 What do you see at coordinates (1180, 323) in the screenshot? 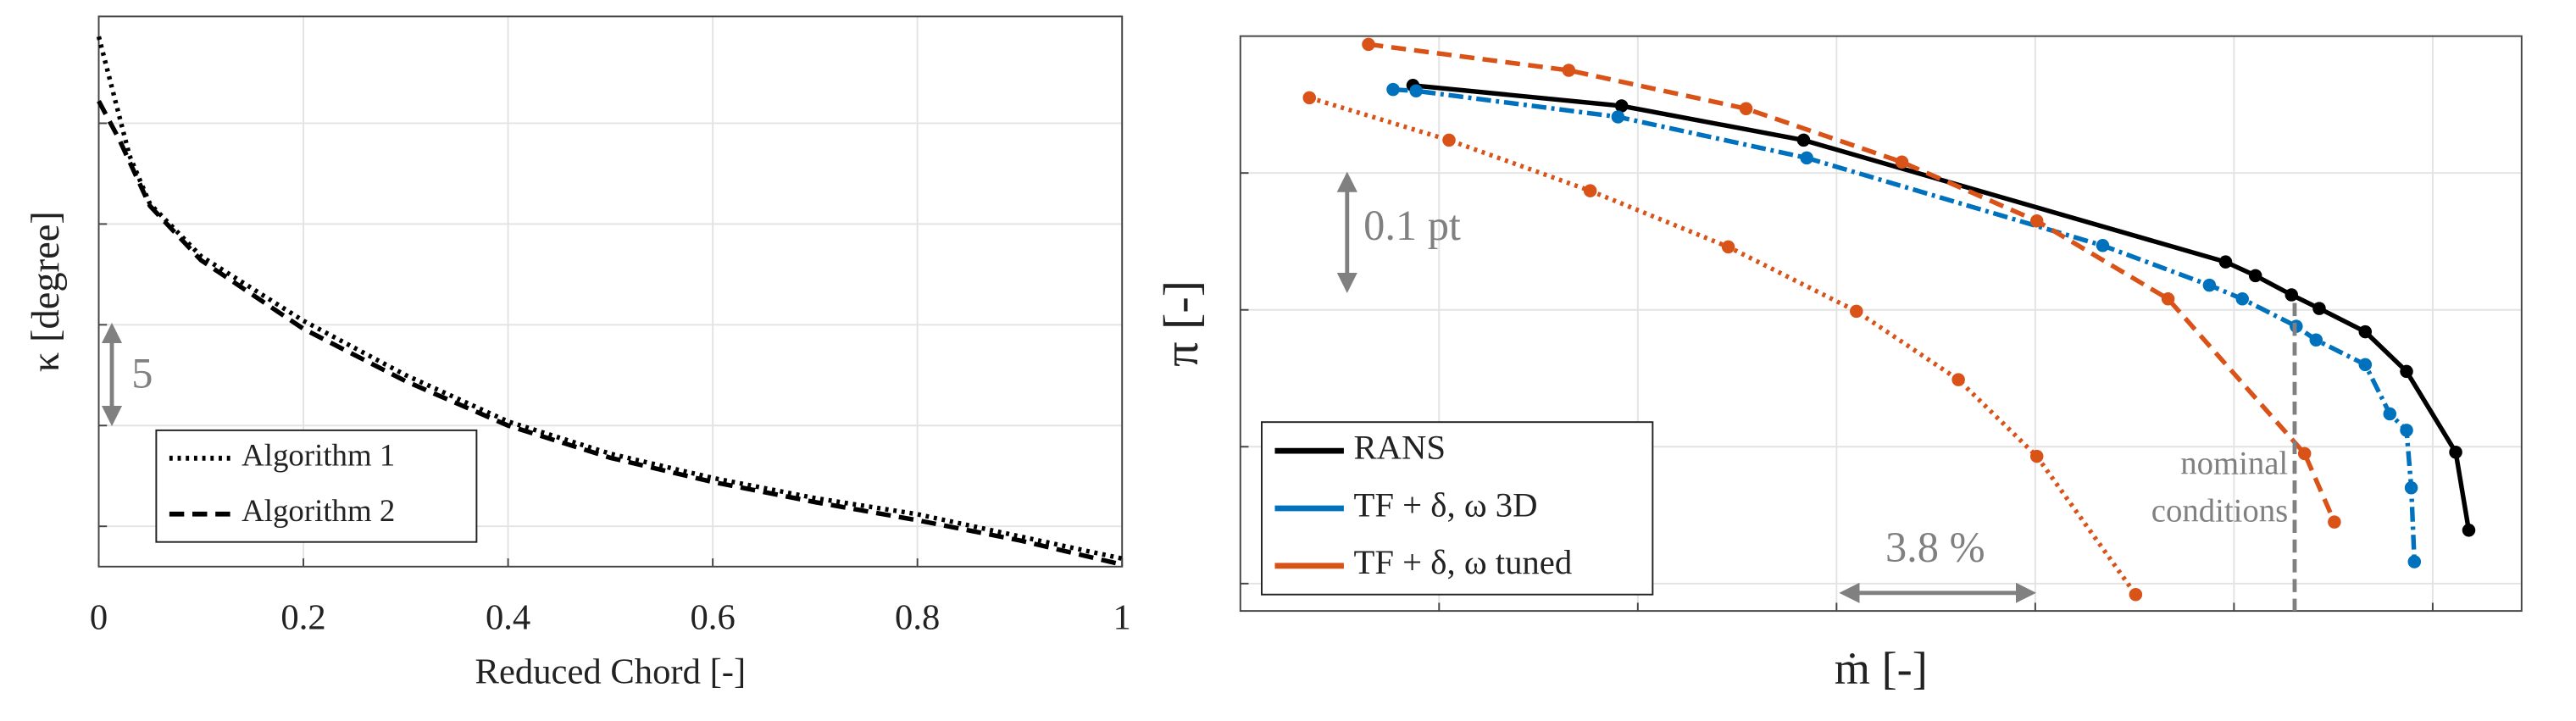
I see `y-axis-label: π [-]` at bounding box center [1180, 323].